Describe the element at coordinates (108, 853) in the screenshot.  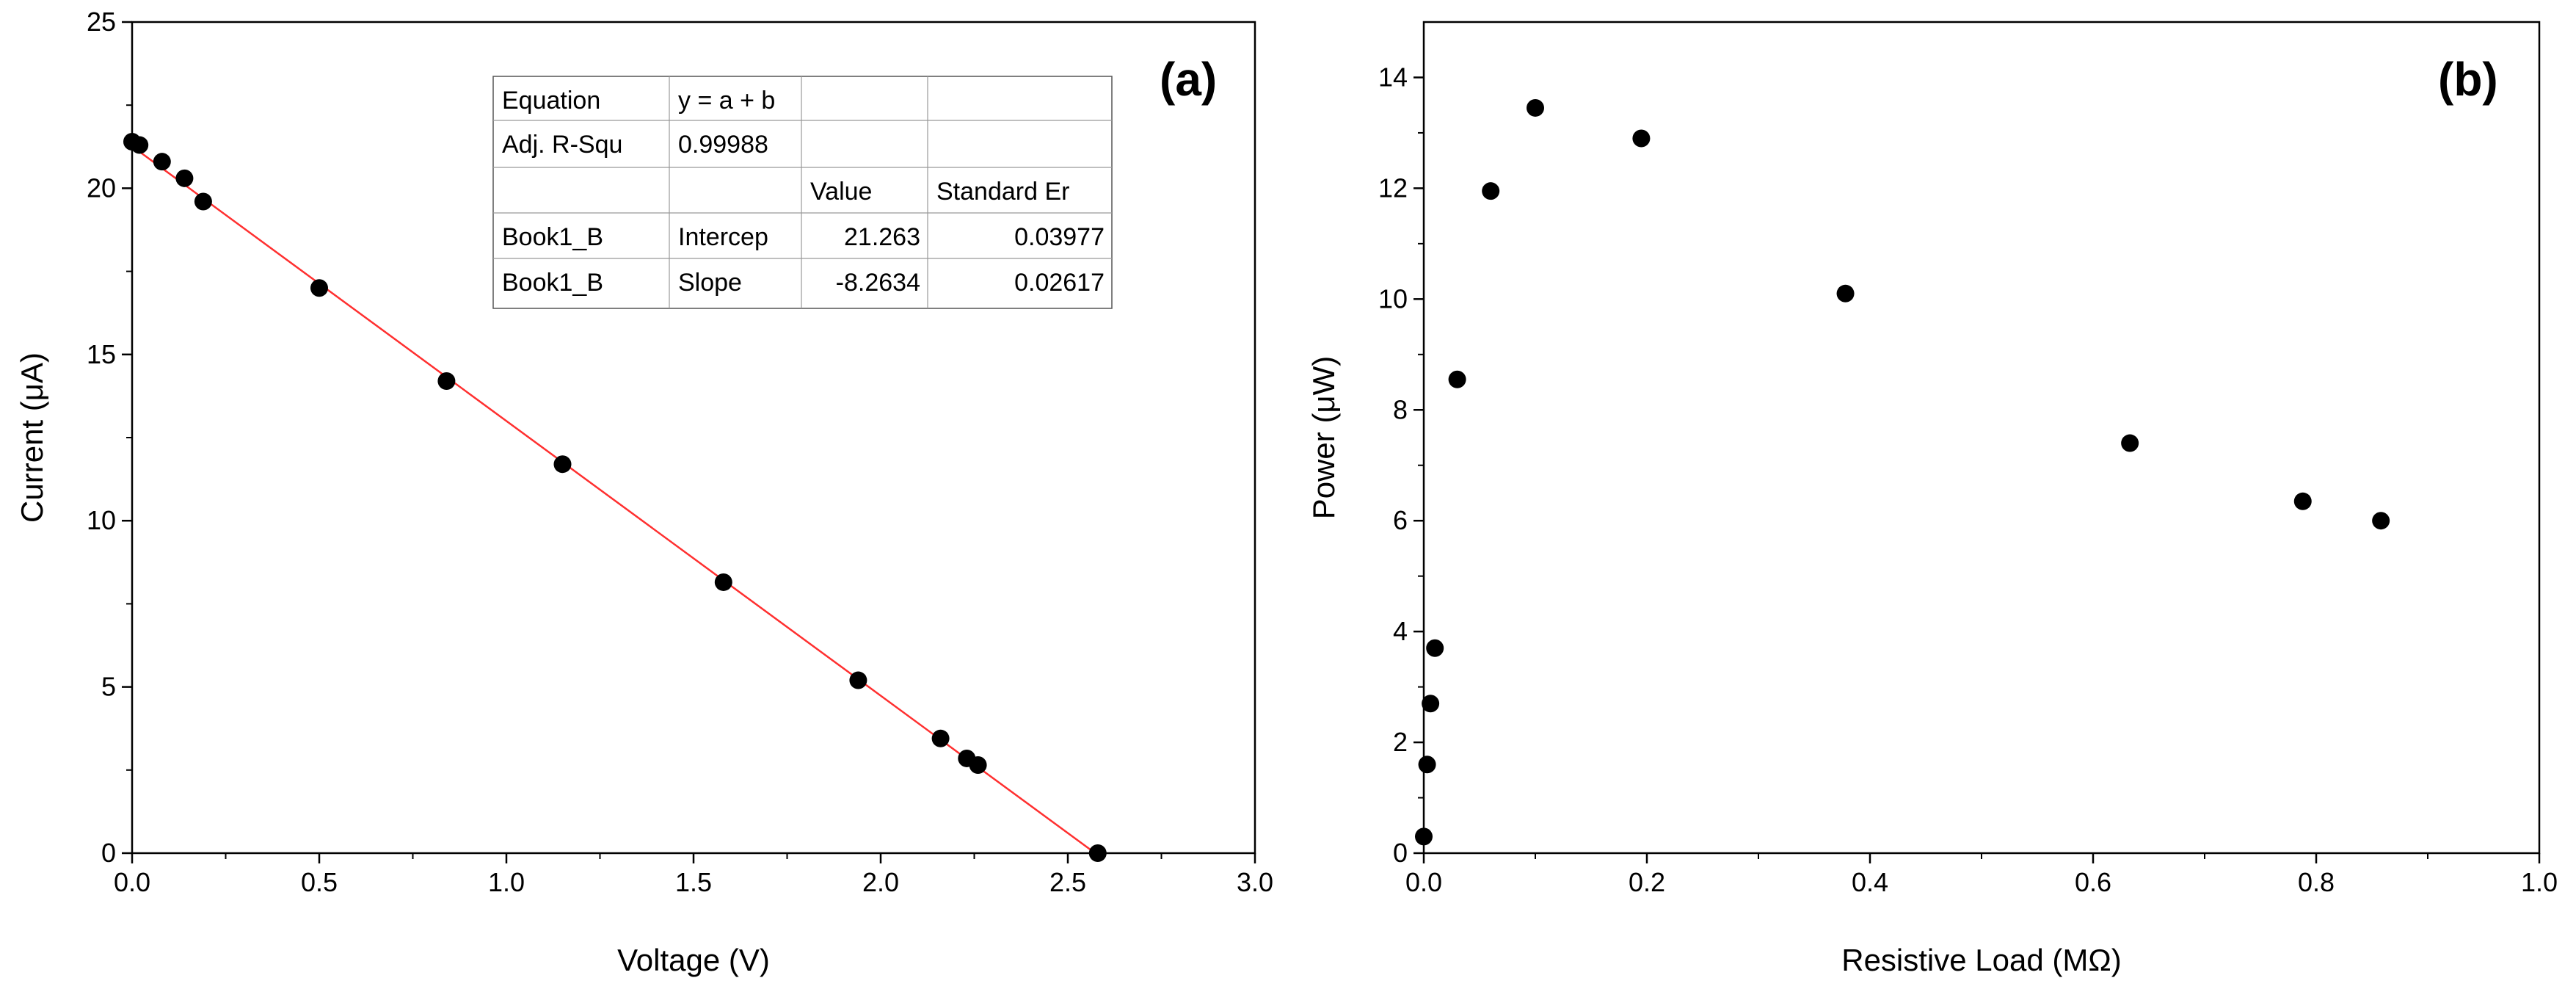
I see `panel-a-y-tick-label: 0` at that location.